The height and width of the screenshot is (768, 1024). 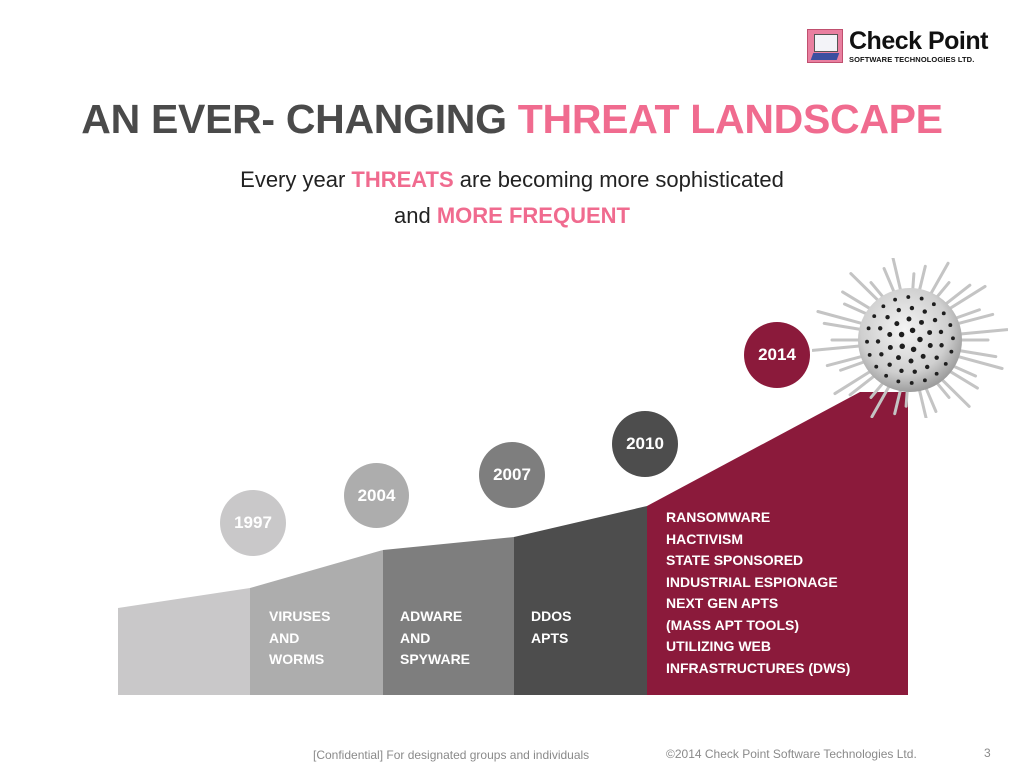 I want to click on step-1997, so click(x=184, y=641).